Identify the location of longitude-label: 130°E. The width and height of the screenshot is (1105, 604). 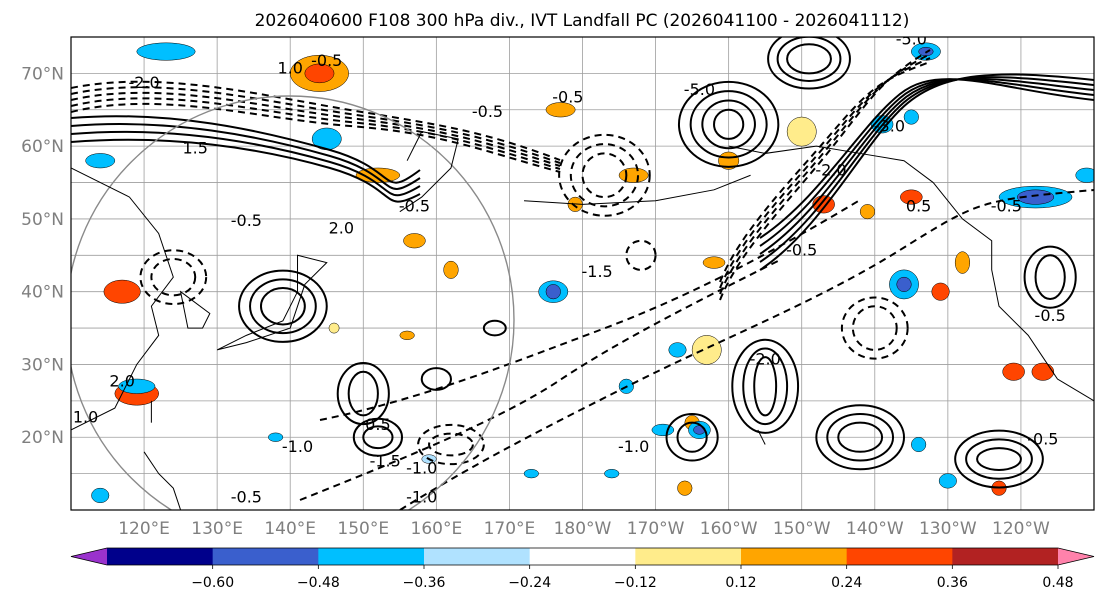
(217, 529).